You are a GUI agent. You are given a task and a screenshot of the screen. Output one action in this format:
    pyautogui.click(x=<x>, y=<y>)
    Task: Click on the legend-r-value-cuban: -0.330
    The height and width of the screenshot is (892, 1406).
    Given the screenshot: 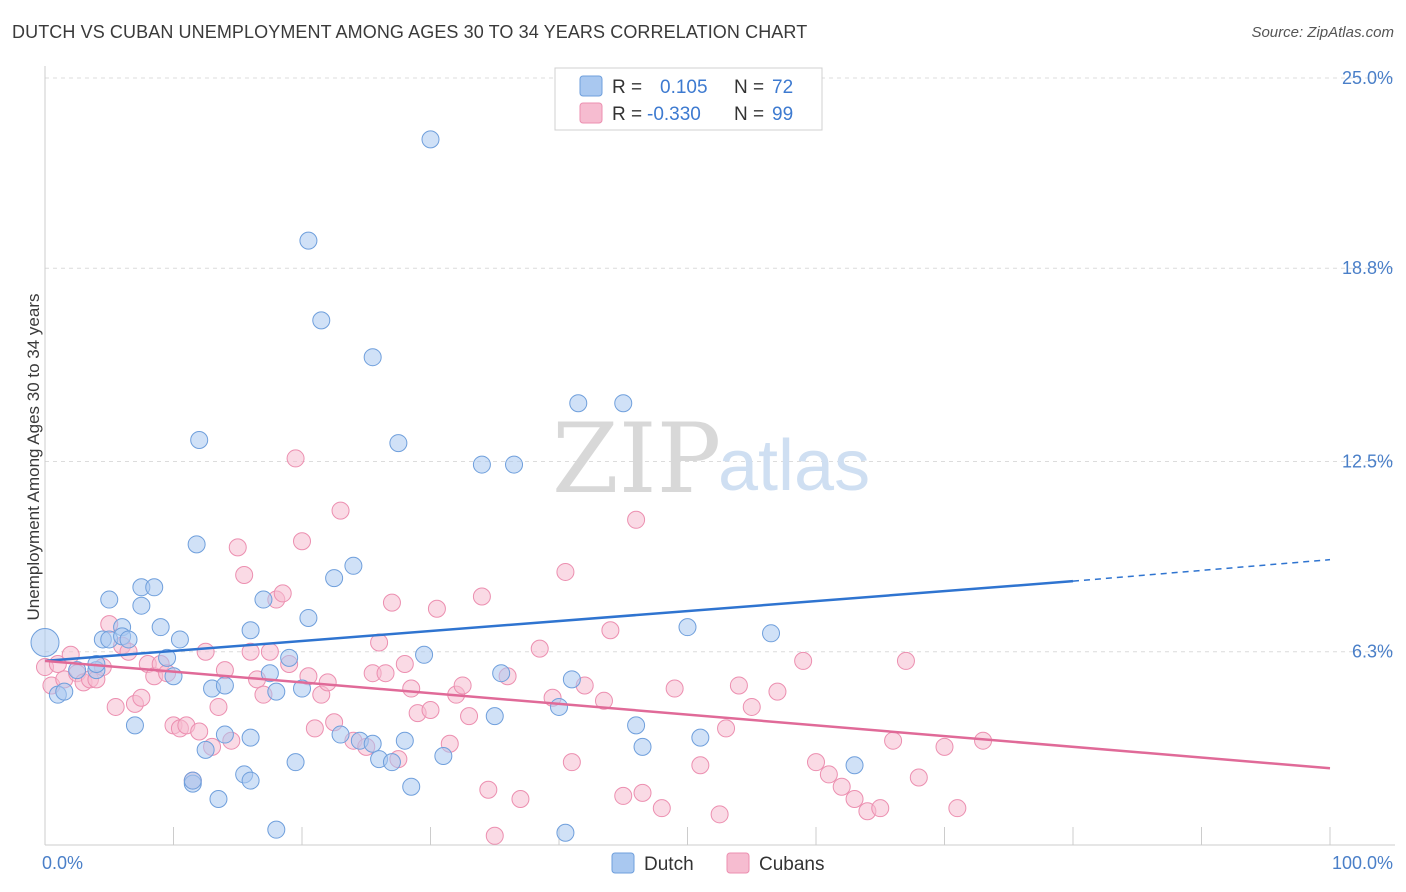 What is the action you would take?
    pyautogui.click(x=674, y=114)
    